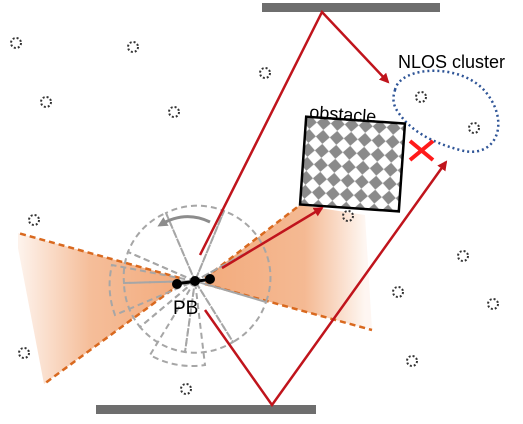 Image resolution: width=523 pixels, height=424 pixels. I want to click on red-x-icon, so click(421, 150).